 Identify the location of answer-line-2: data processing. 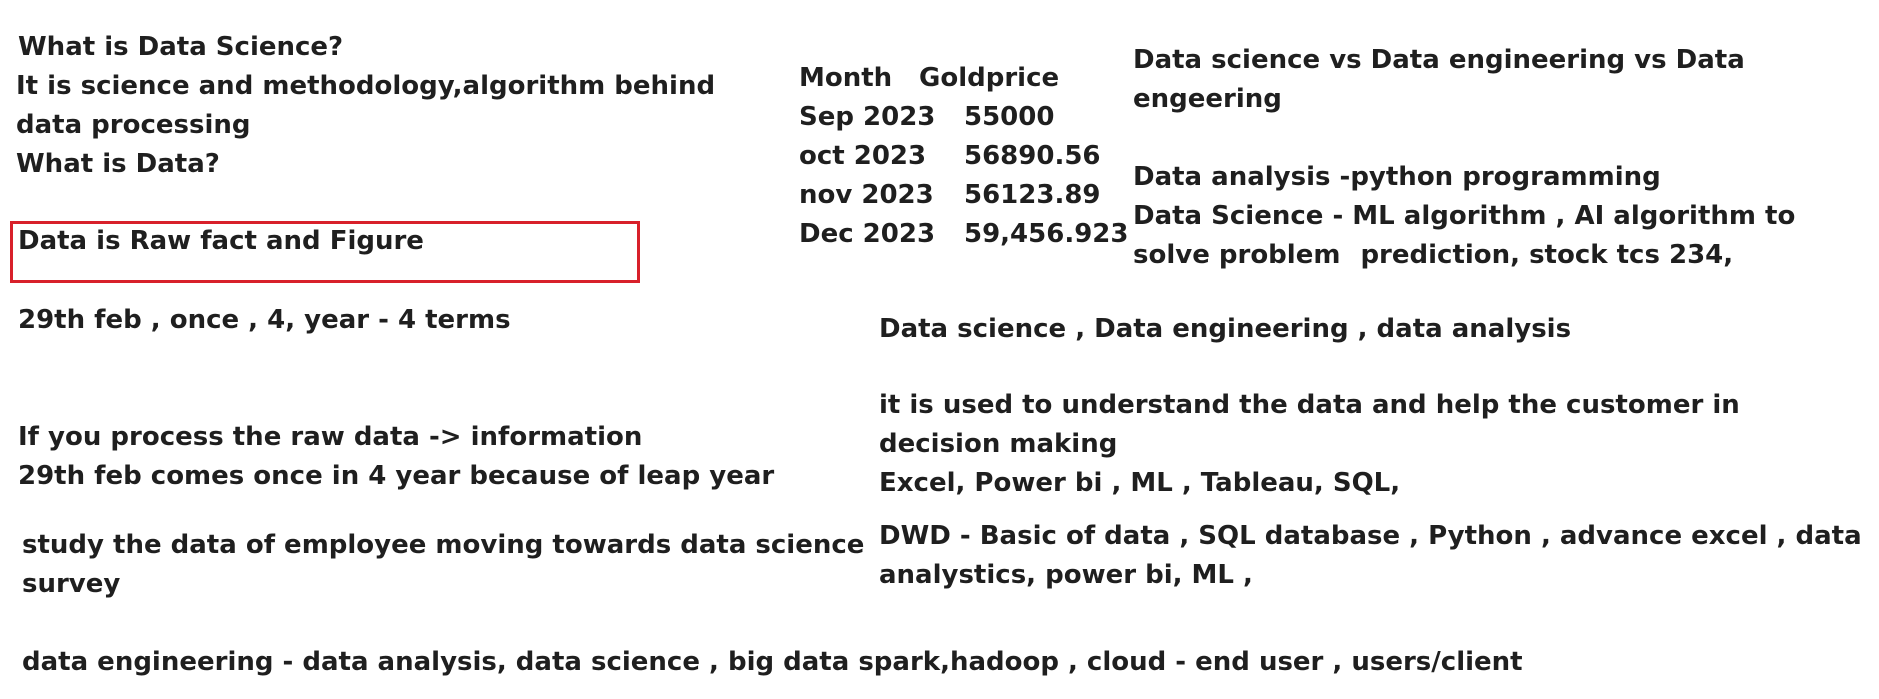
(133, 125).